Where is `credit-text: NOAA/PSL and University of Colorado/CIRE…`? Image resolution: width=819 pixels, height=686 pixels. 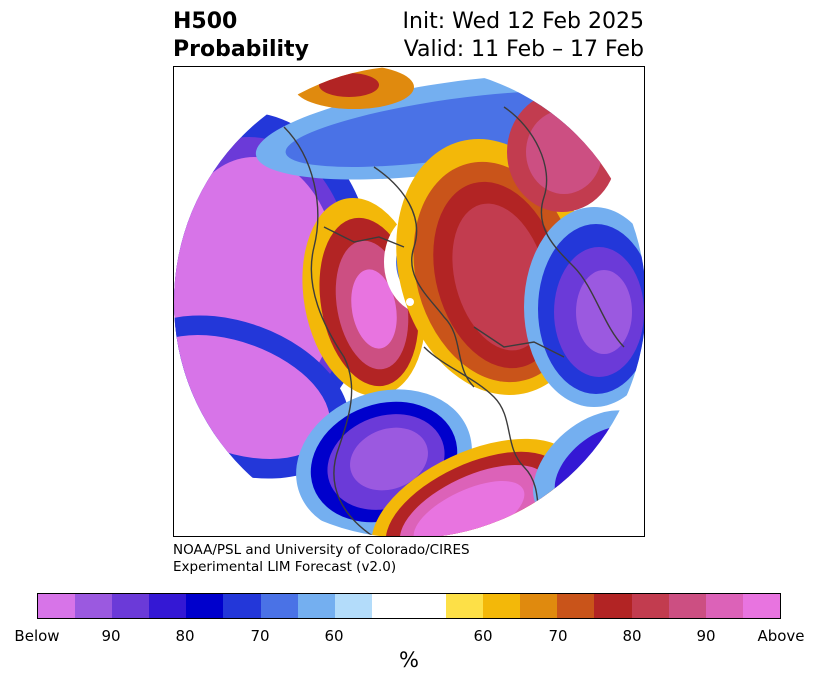
credit-text: NOAA/PSL and University of Colorado/CIRE… is located at coordinates (321, 559).